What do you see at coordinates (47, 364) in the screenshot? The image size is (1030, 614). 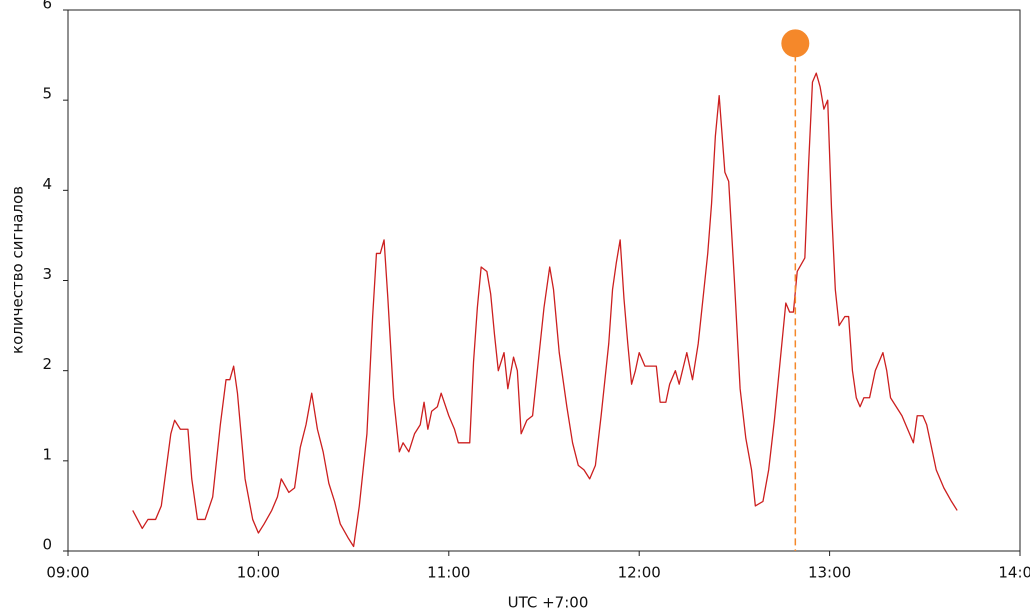 I see `y-tick-label: 2` at bounding box center [47, 364].